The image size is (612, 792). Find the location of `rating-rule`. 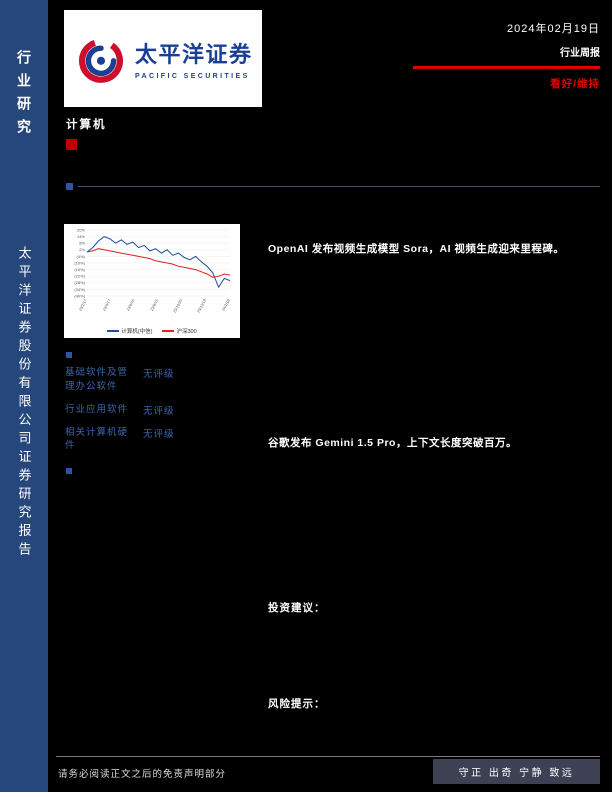

rating-rule is located at coordinates (506, 67).